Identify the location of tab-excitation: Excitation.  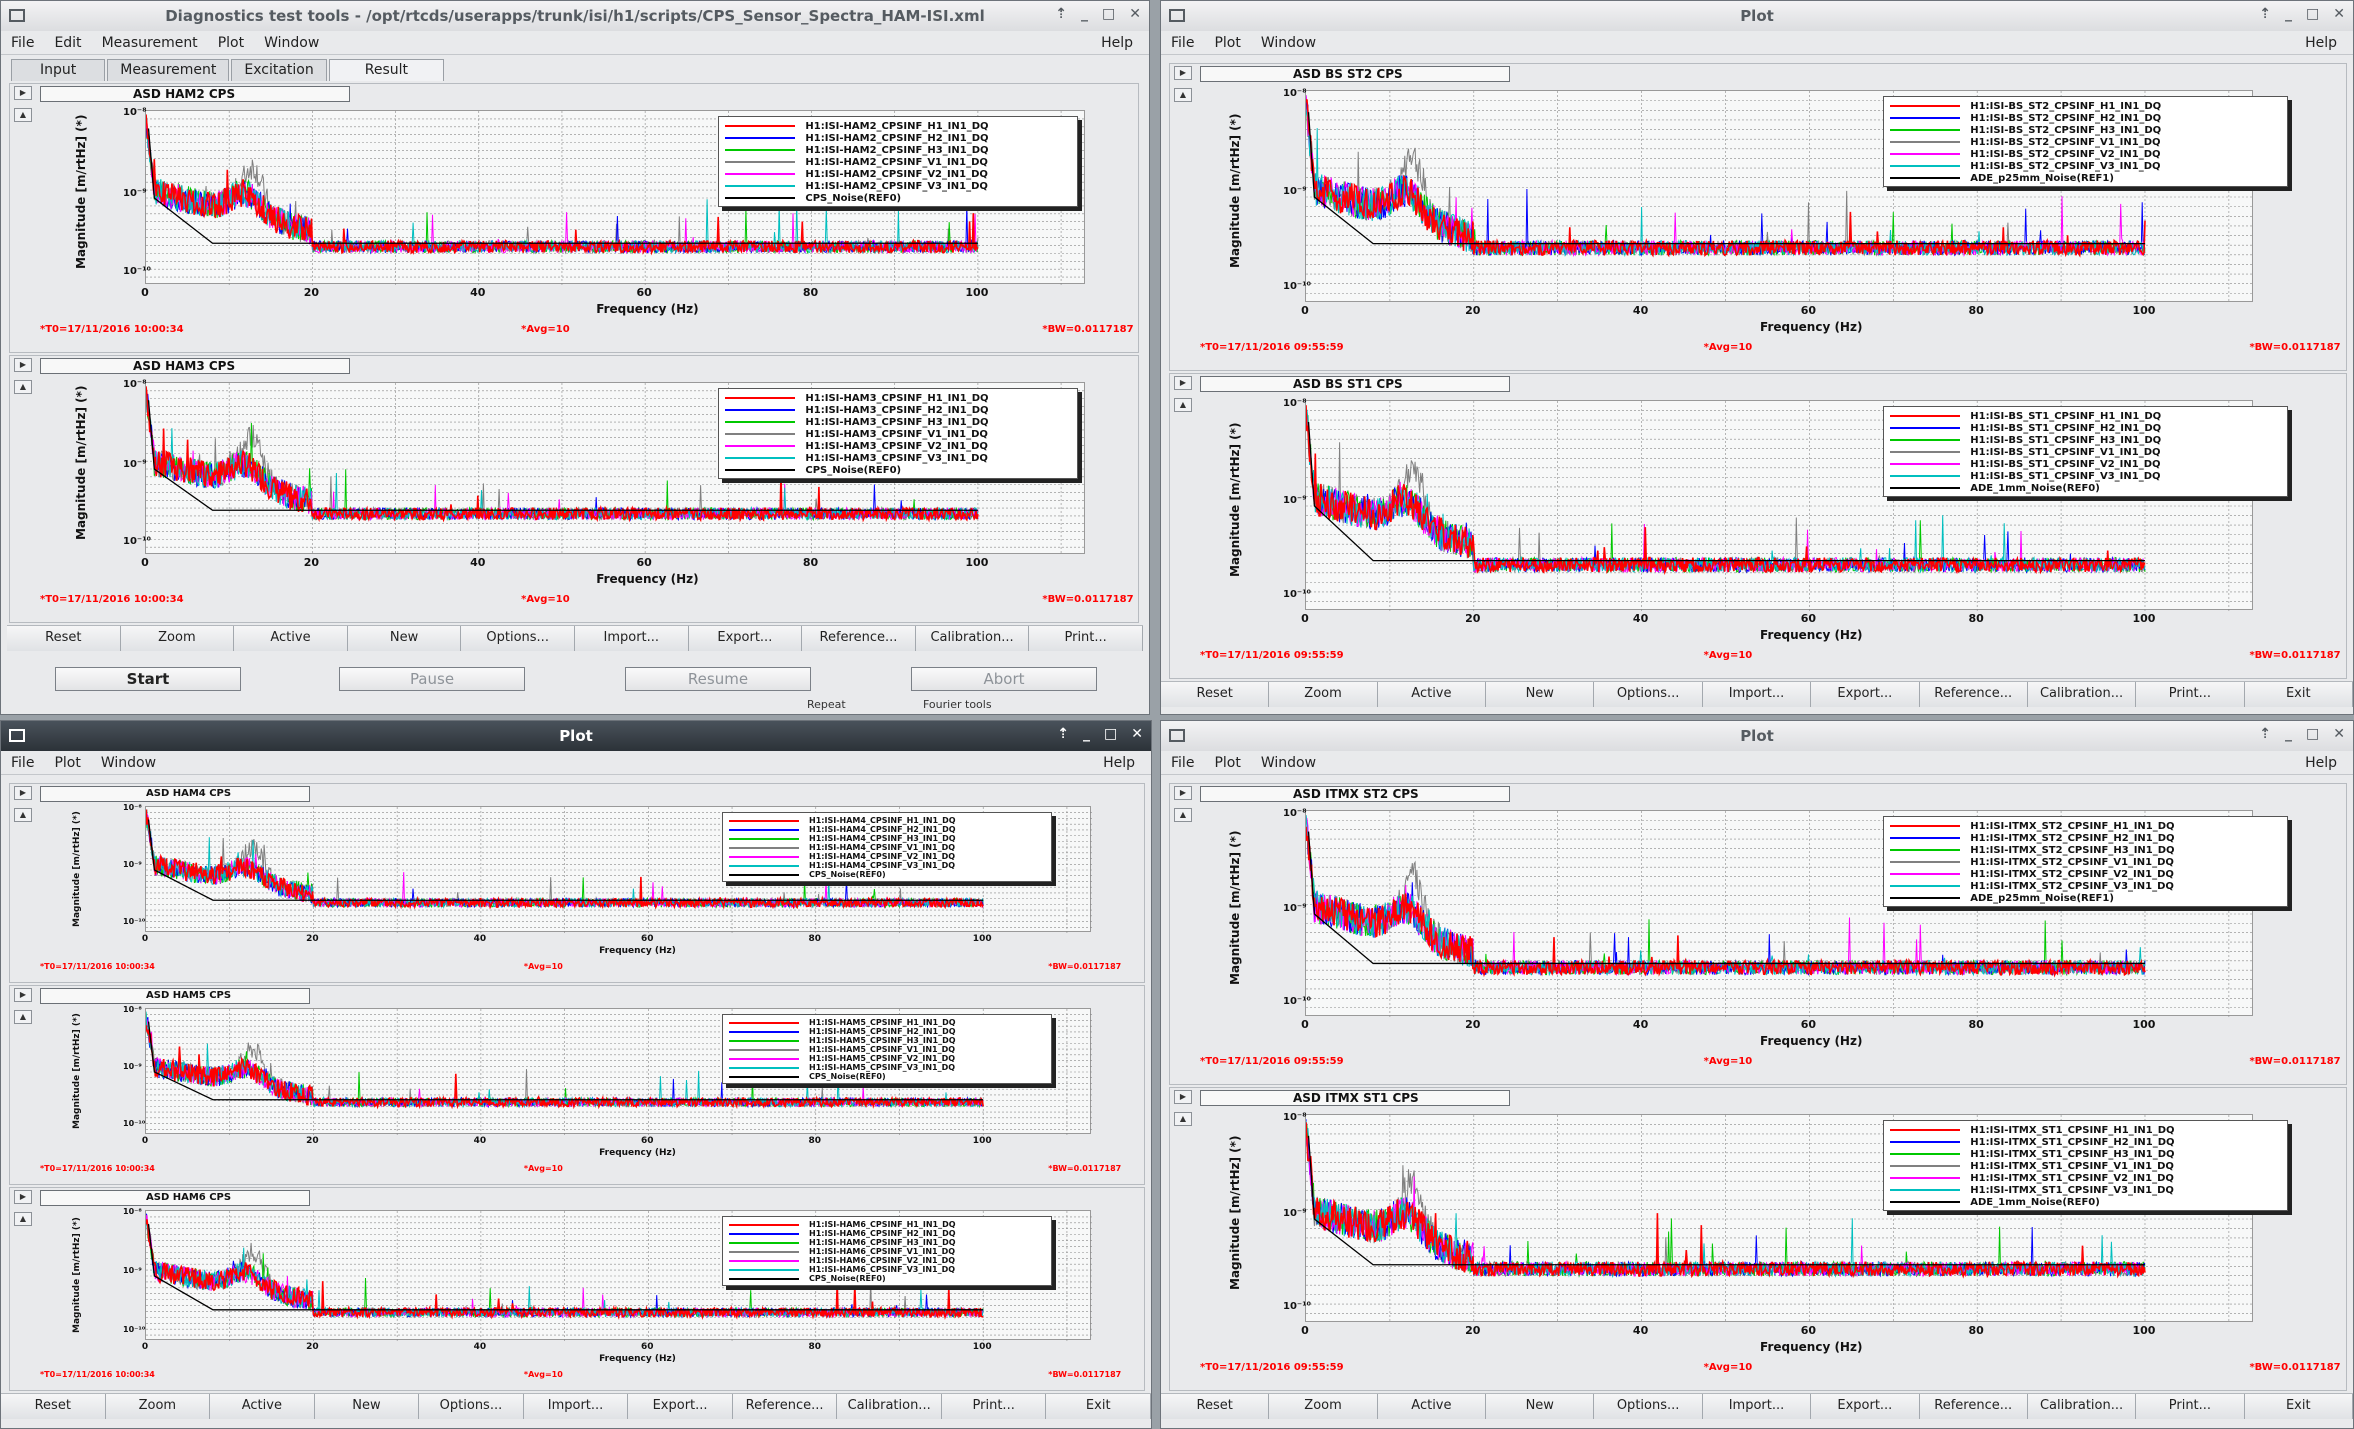
(279, 70).